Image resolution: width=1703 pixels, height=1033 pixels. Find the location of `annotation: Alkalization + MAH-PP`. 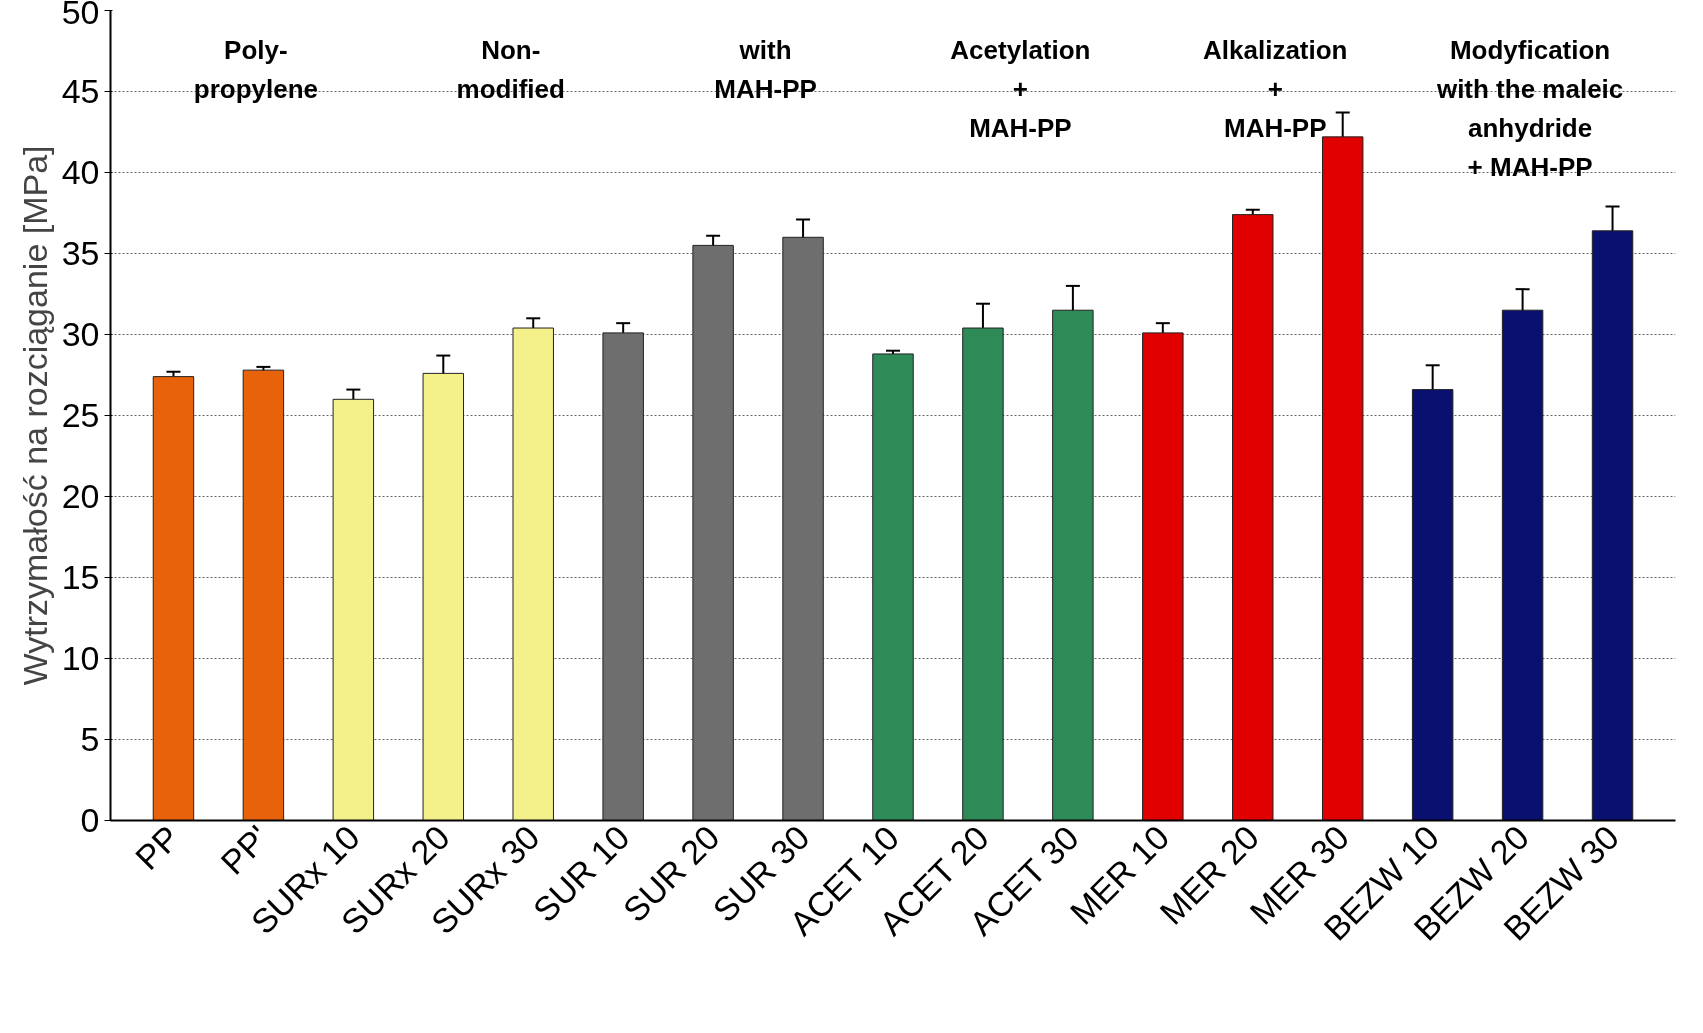

annotation: Alkalization + MAH-PP is located at coordinates (1275, 88).